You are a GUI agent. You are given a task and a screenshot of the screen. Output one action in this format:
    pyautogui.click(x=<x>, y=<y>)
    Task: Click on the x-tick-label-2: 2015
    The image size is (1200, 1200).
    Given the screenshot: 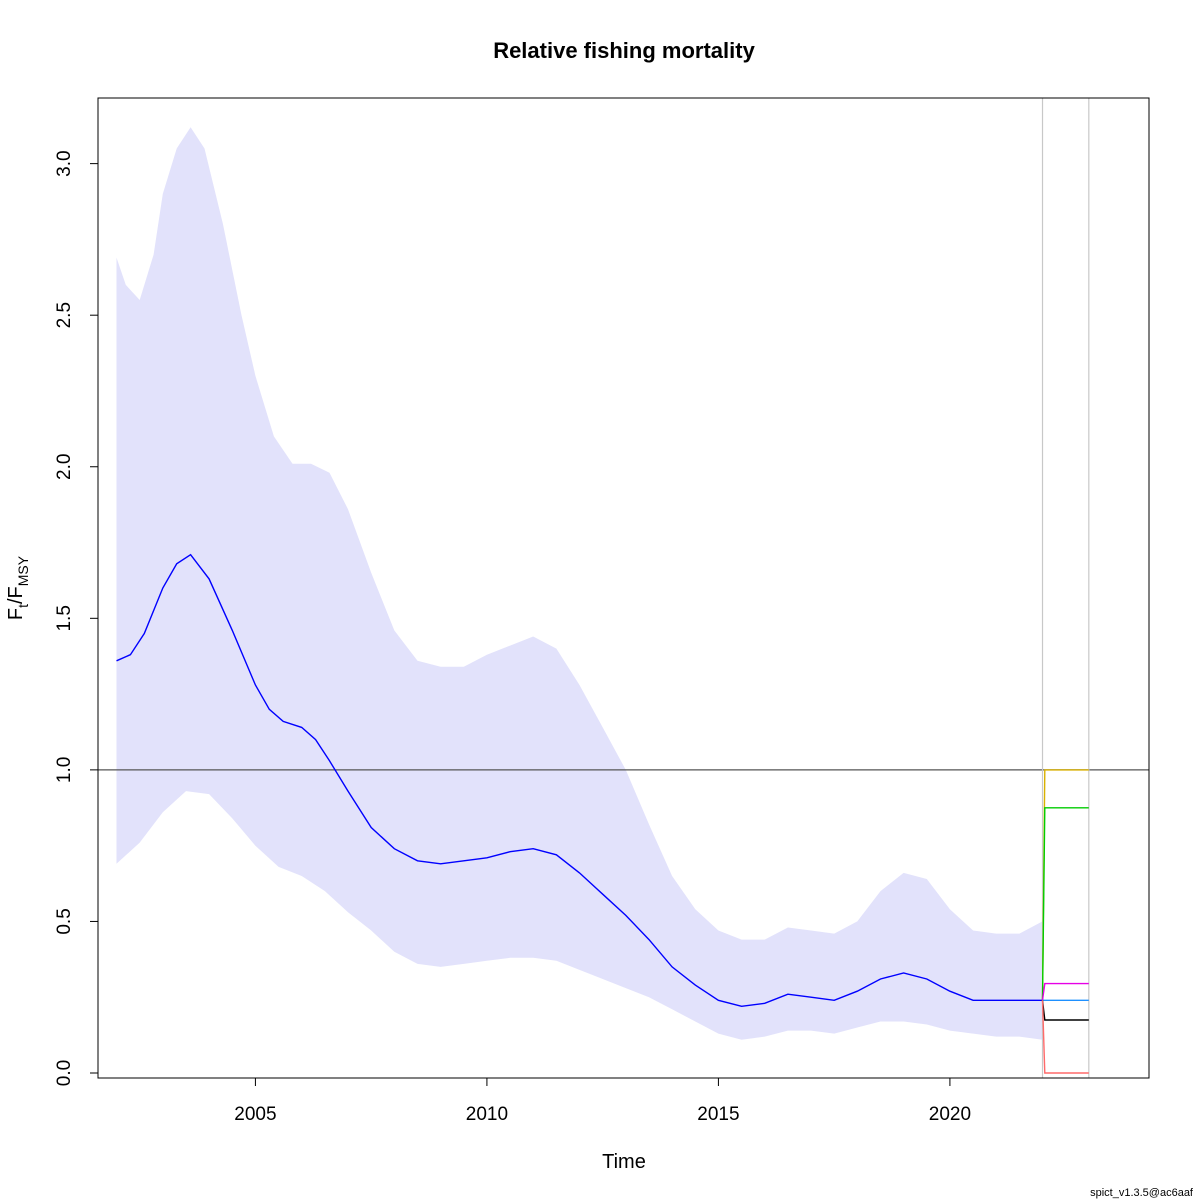 What is the action you would take?
    pyautogui.click(x=718, y=1114)
    